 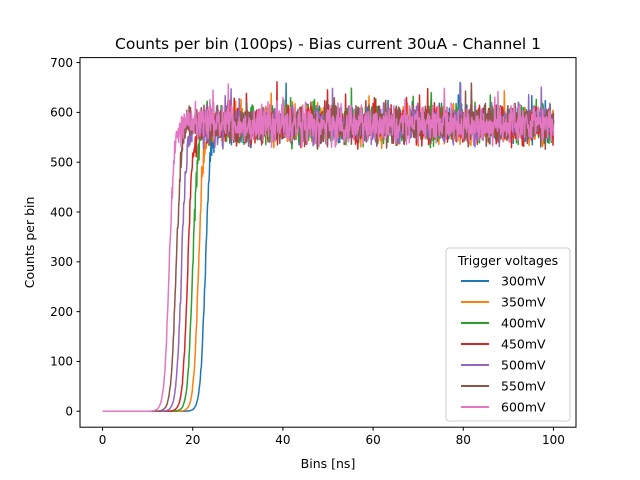 I want to click on x-tick-label: 60, so click(x=372, y=440).